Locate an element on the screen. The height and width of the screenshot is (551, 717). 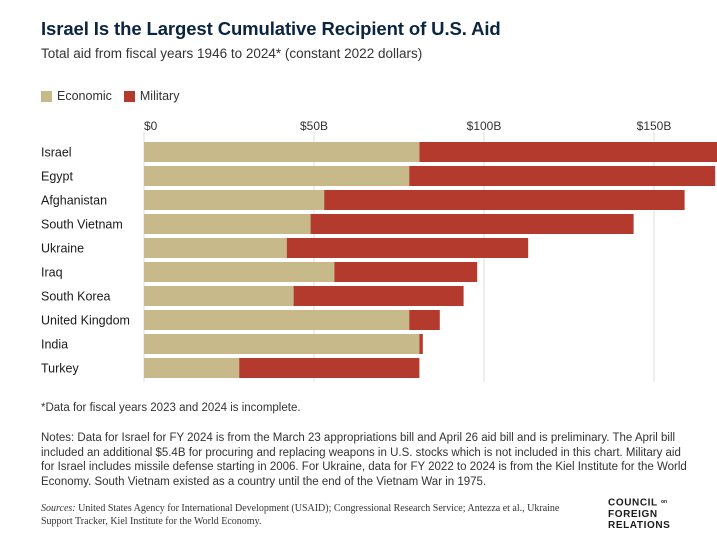
legend-label-military: Military is located at coordinates (159, 96).